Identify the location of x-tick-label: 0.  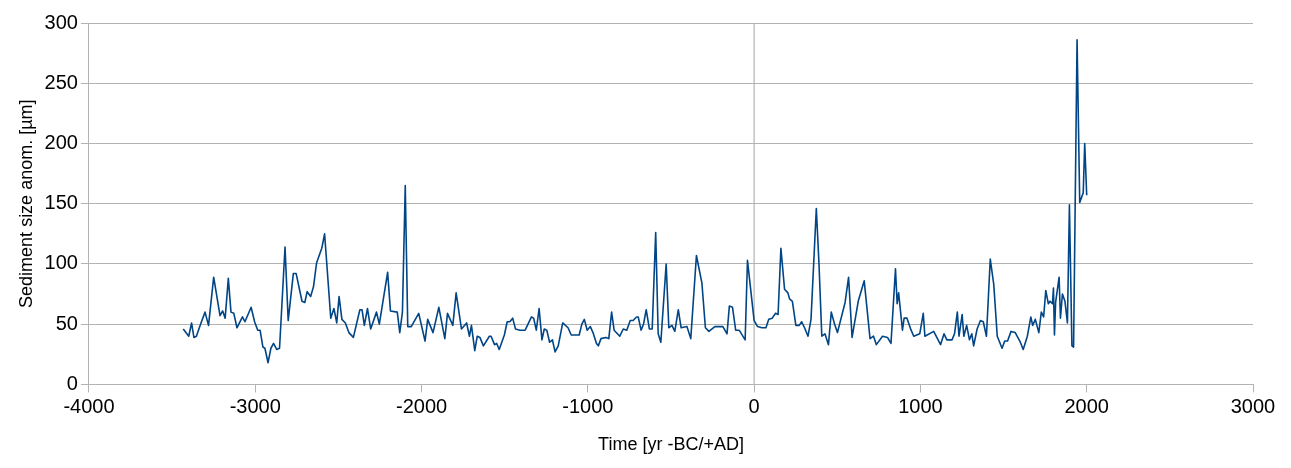
(754, 405).